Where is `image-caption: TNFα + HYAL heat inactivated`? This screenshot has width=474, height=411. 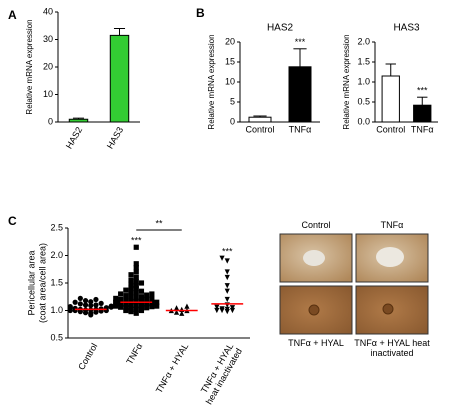
image-caption: TNFα + HYAL heat inactivated is located at coordinates (392, 348).